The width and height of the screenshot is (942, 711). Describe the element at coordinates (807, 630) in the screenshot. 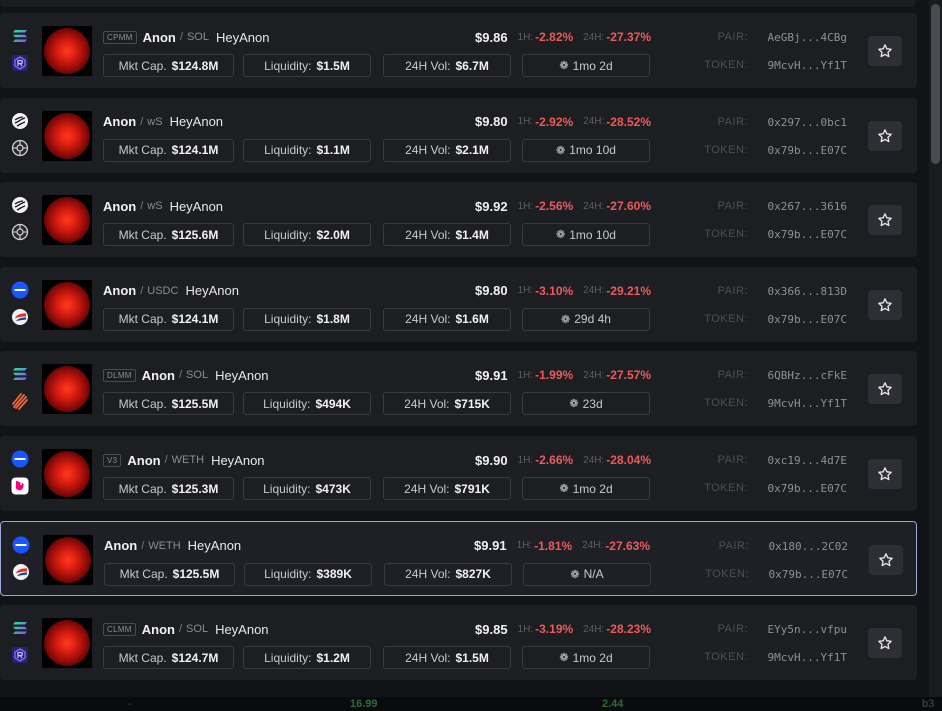

I see `pair-address-value: EYy5n...vfpu` at that location.